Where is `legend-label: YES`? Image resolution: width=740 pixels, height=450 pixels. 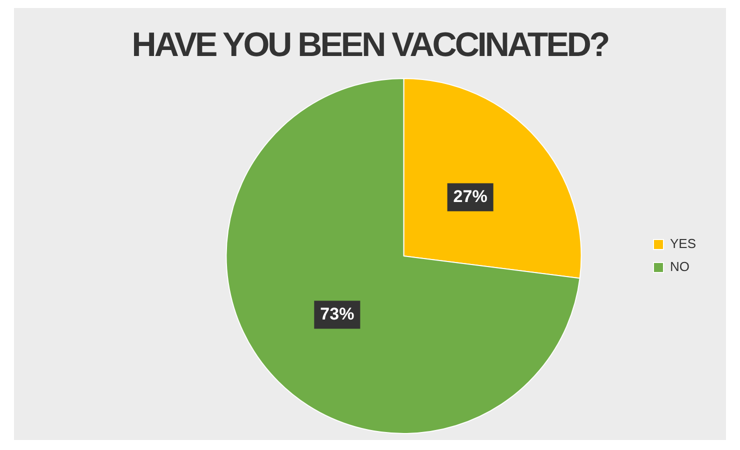 legend-label: YES is located at coordinates (683, 244).